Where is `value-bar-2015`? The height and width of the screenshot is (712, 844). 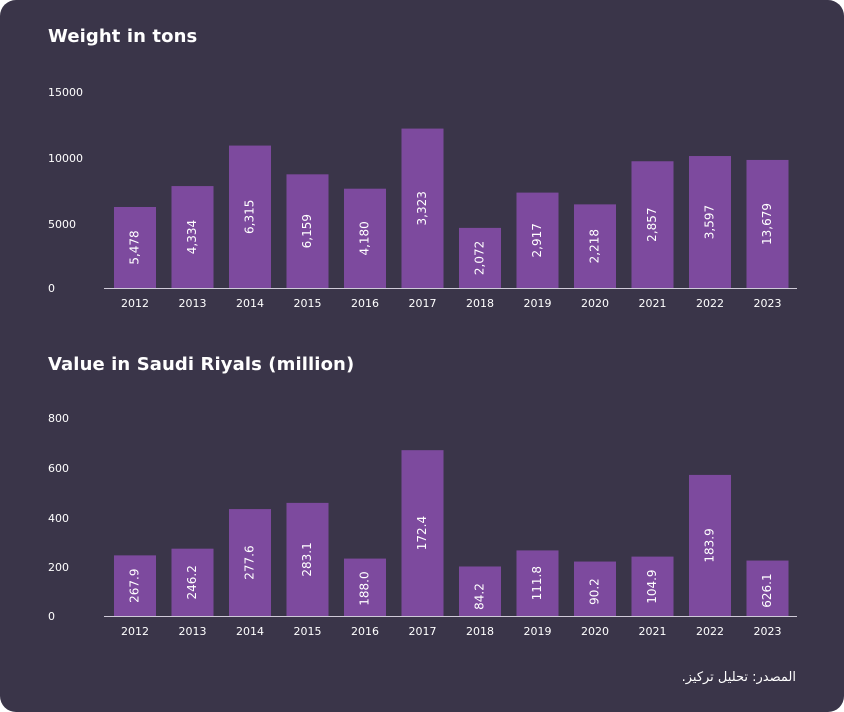 value-bar-2015 is located at coordinates (307, 559).